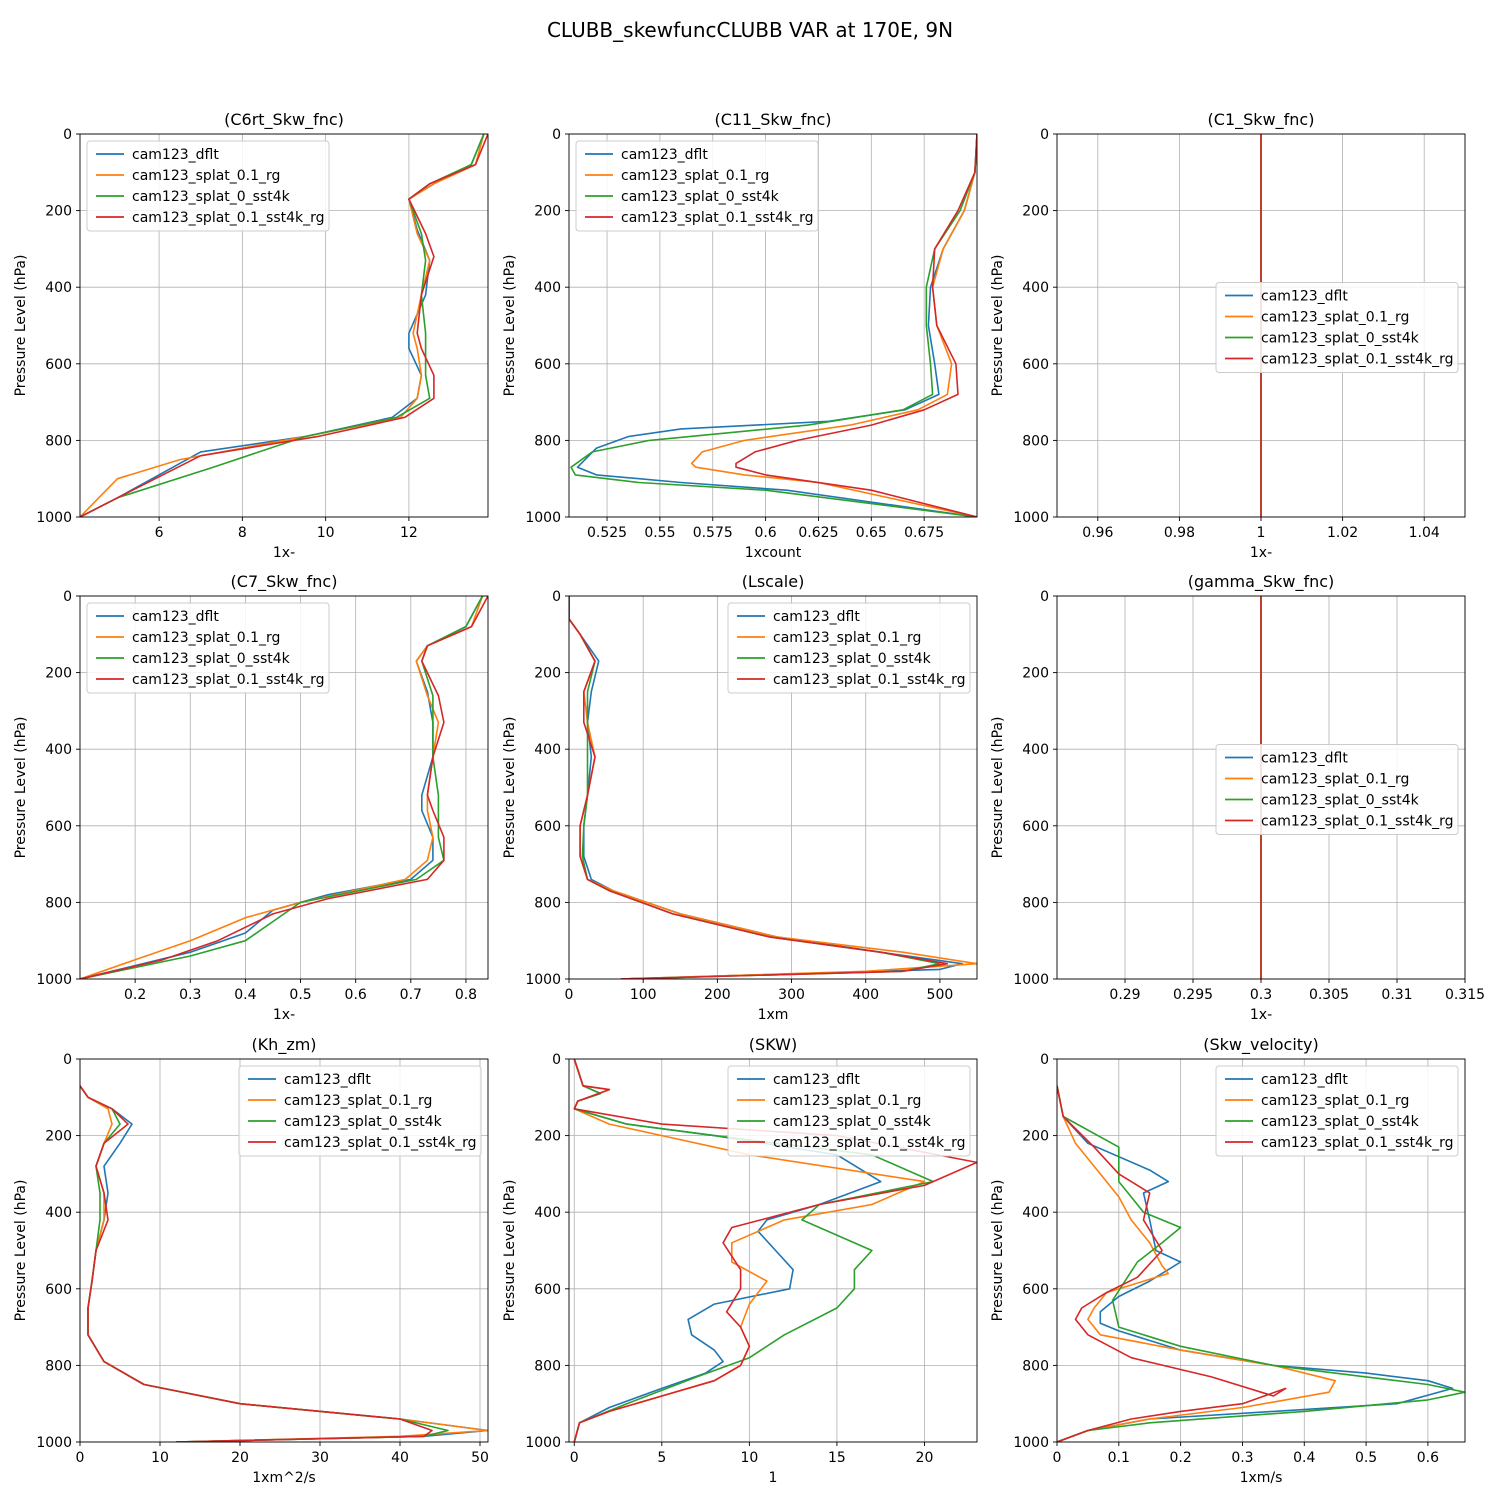 This screenshot has width=1500, height=1500. I want to click on grid, so click(773, 1250).